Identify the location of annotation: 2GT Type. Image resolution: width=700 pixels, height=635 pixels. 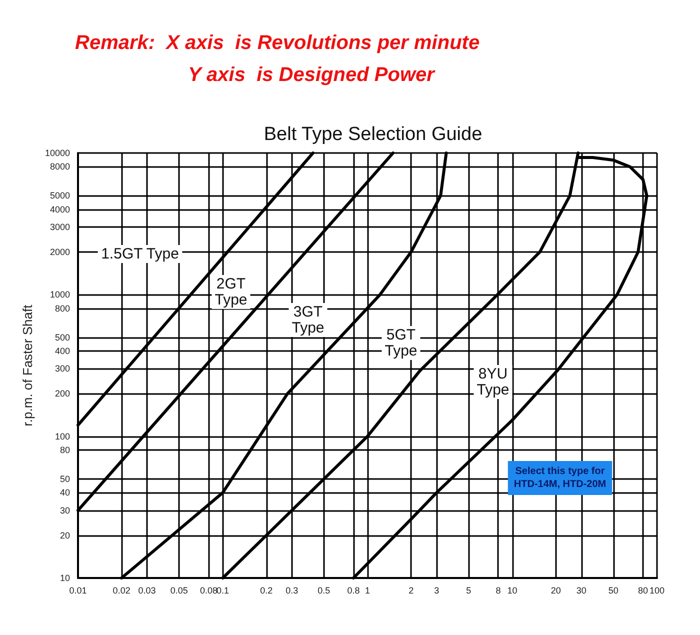
(231, 292).